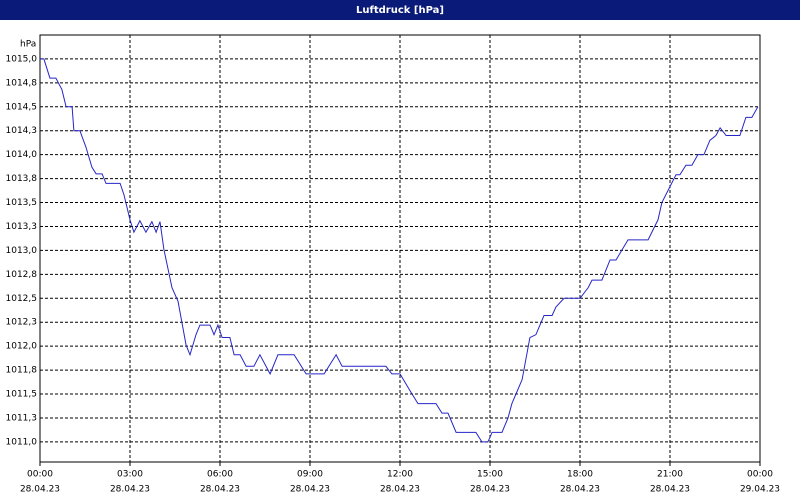 The image size is (800, 504). I want to click on x-tick-label: 03:00, so click(130, 475).